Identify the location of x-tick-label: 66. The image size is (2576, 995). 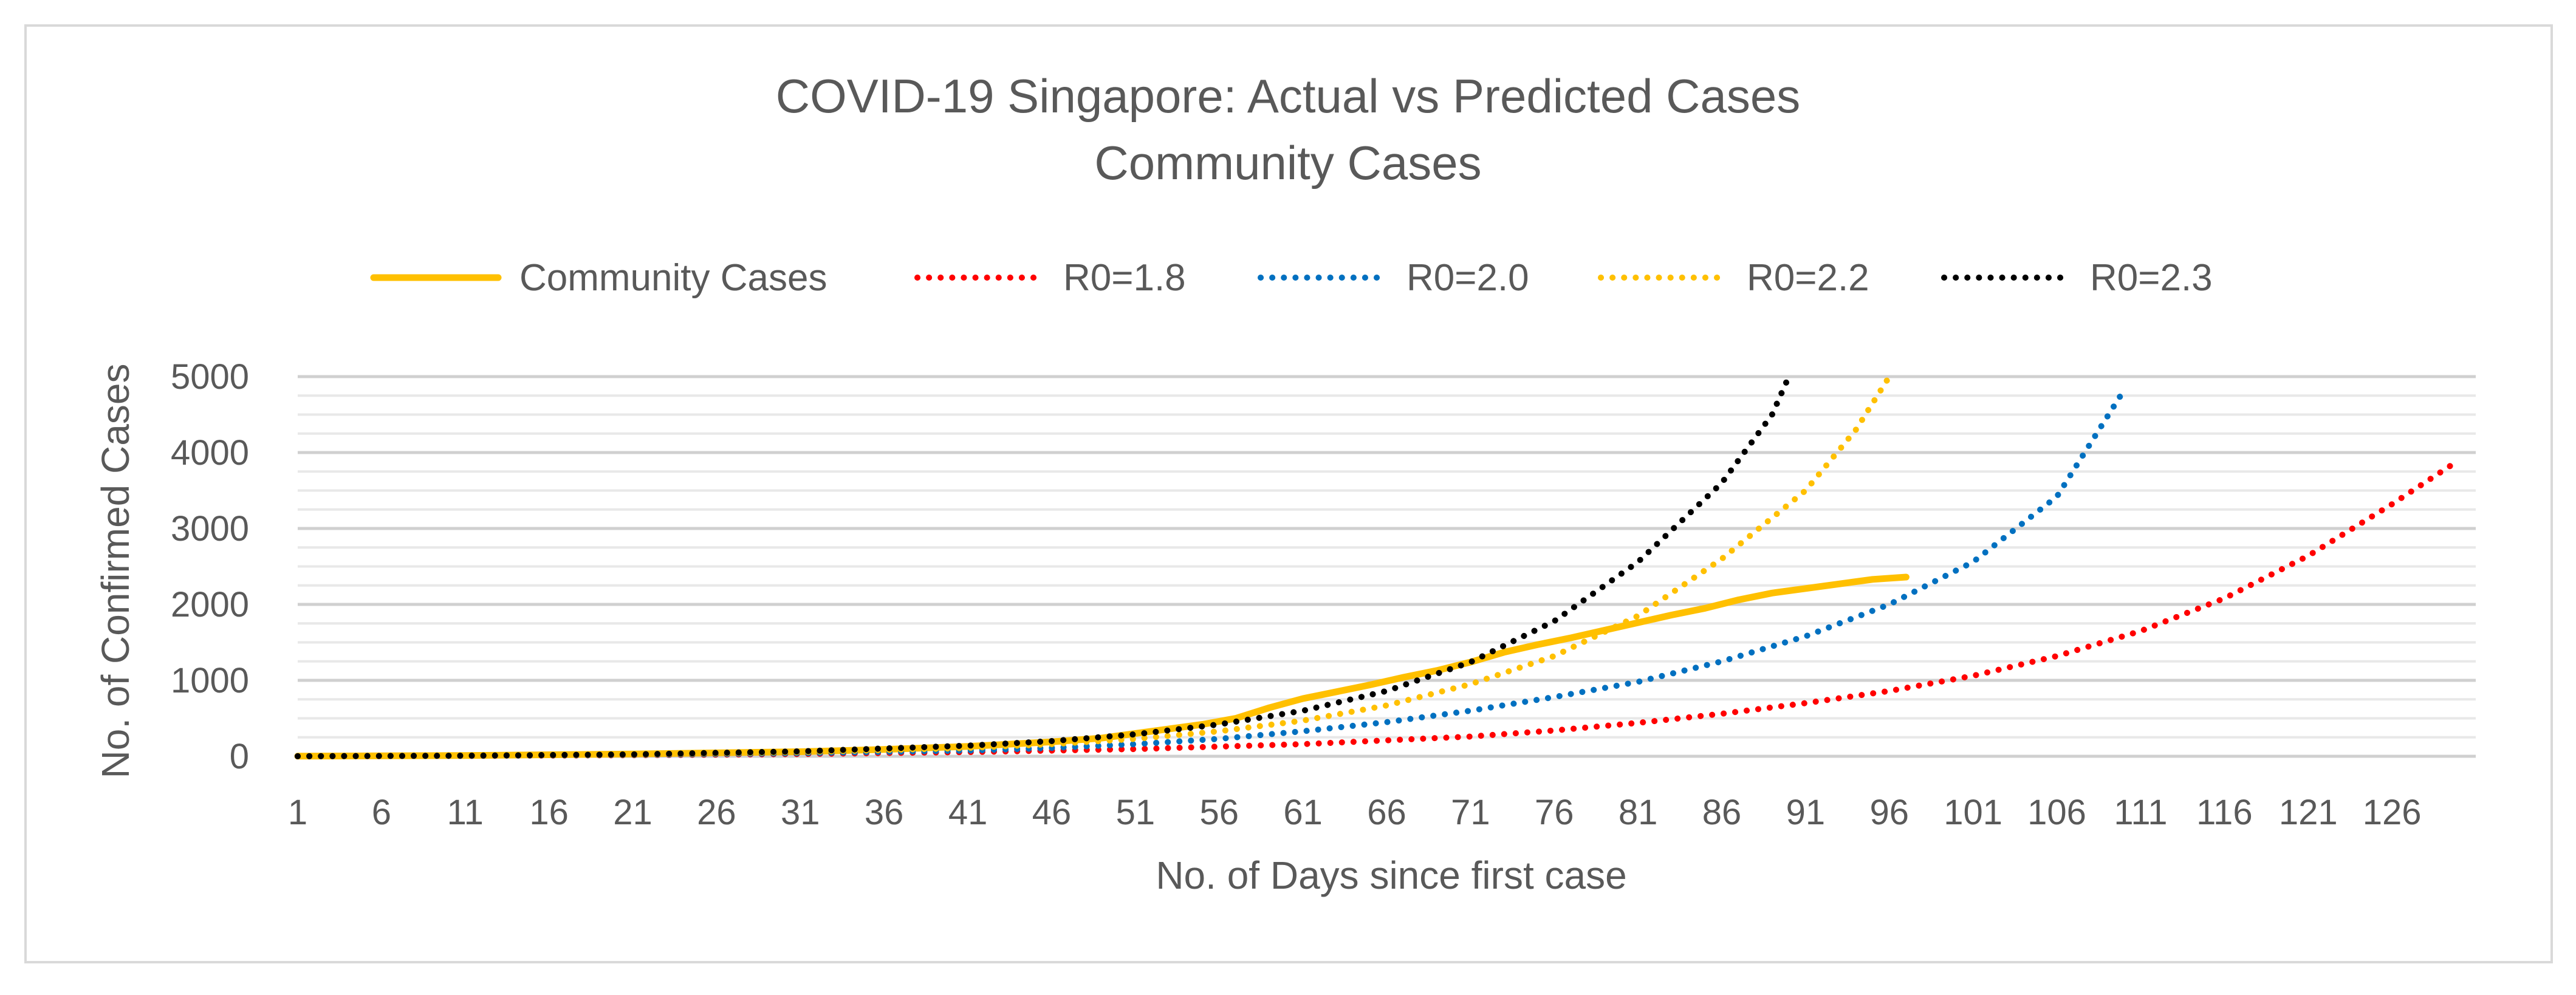
(1386, 812).